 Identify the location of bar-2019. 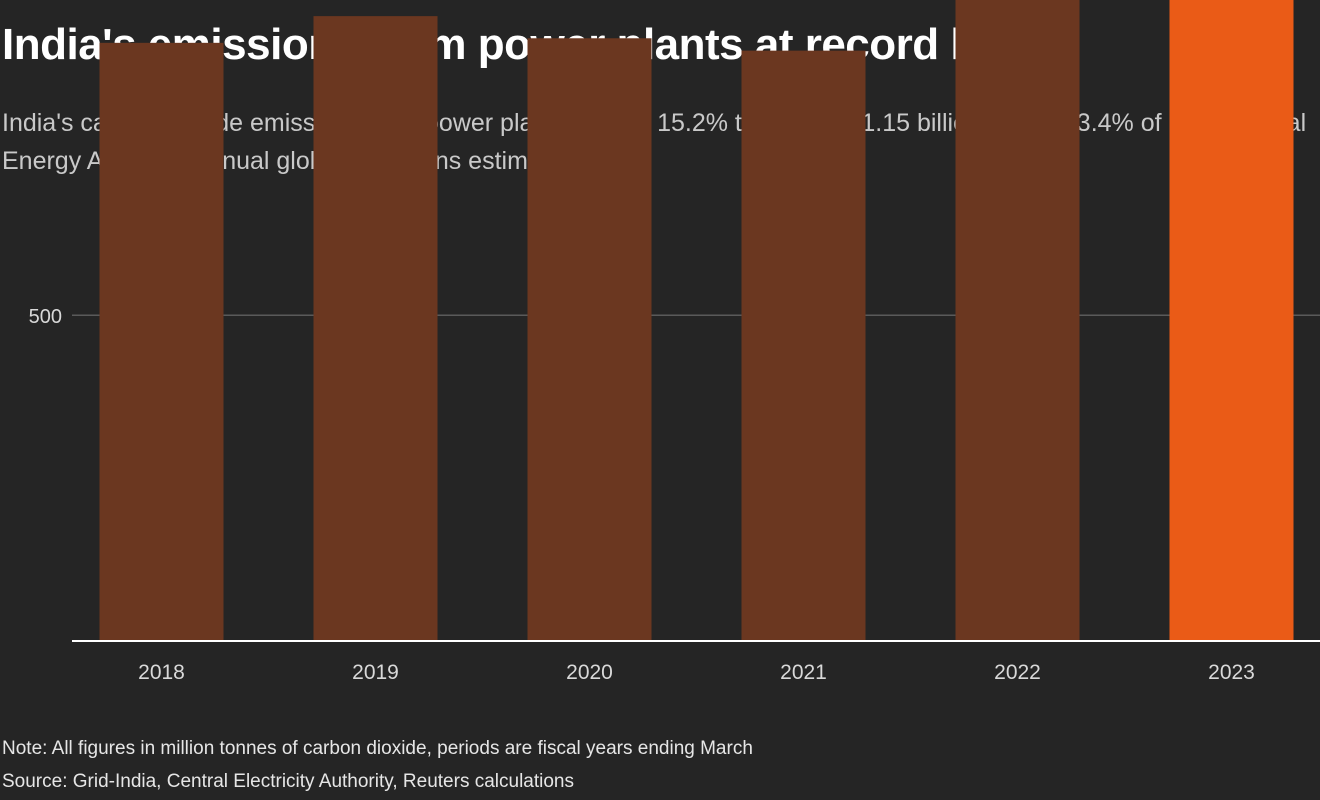
(375, 328).